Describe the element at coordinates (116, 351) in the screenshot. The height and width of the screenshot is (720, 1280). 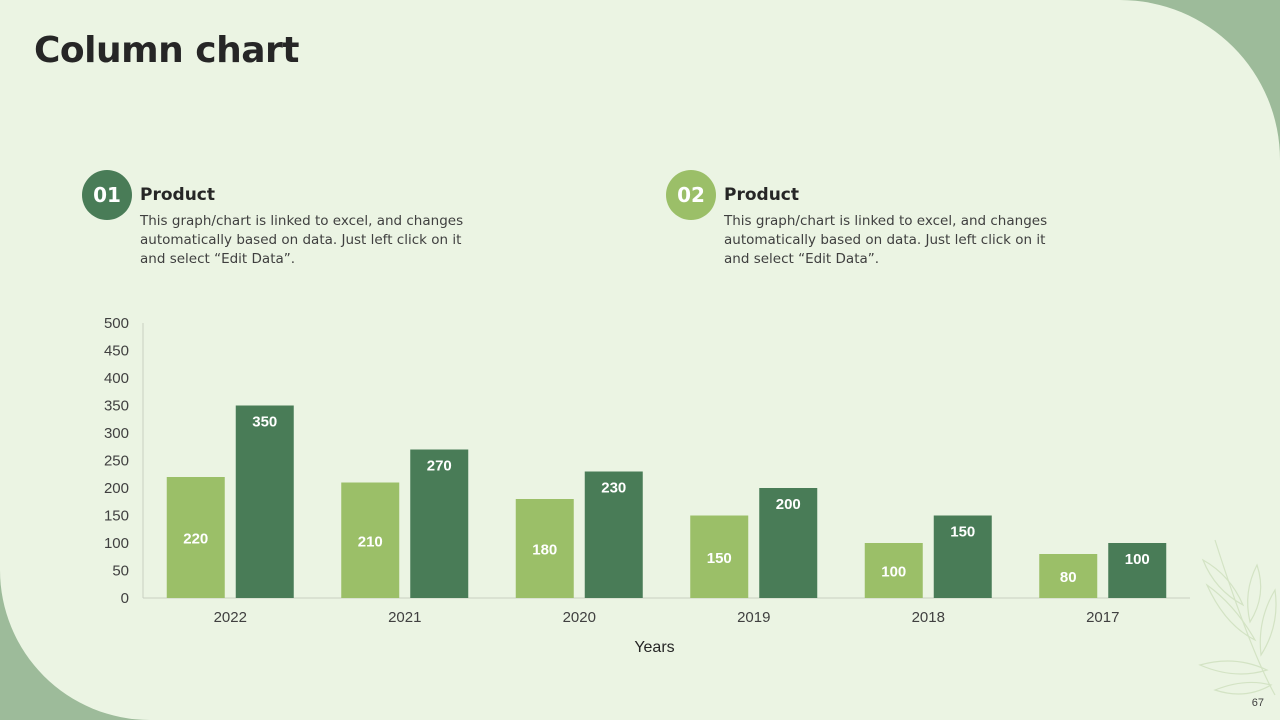
I see `y-tick-label-450: 450` at that location.